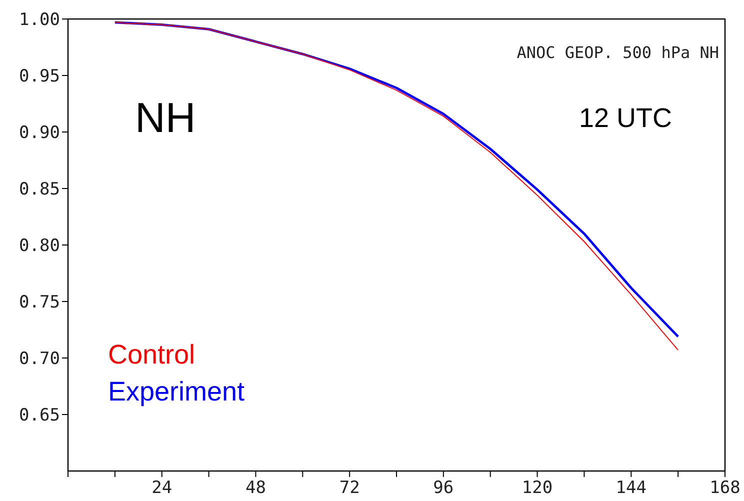 Image resolution: width=744 pixels, height=501 pixels. I want to click on x-tick-label: 48, so click(255, 488).